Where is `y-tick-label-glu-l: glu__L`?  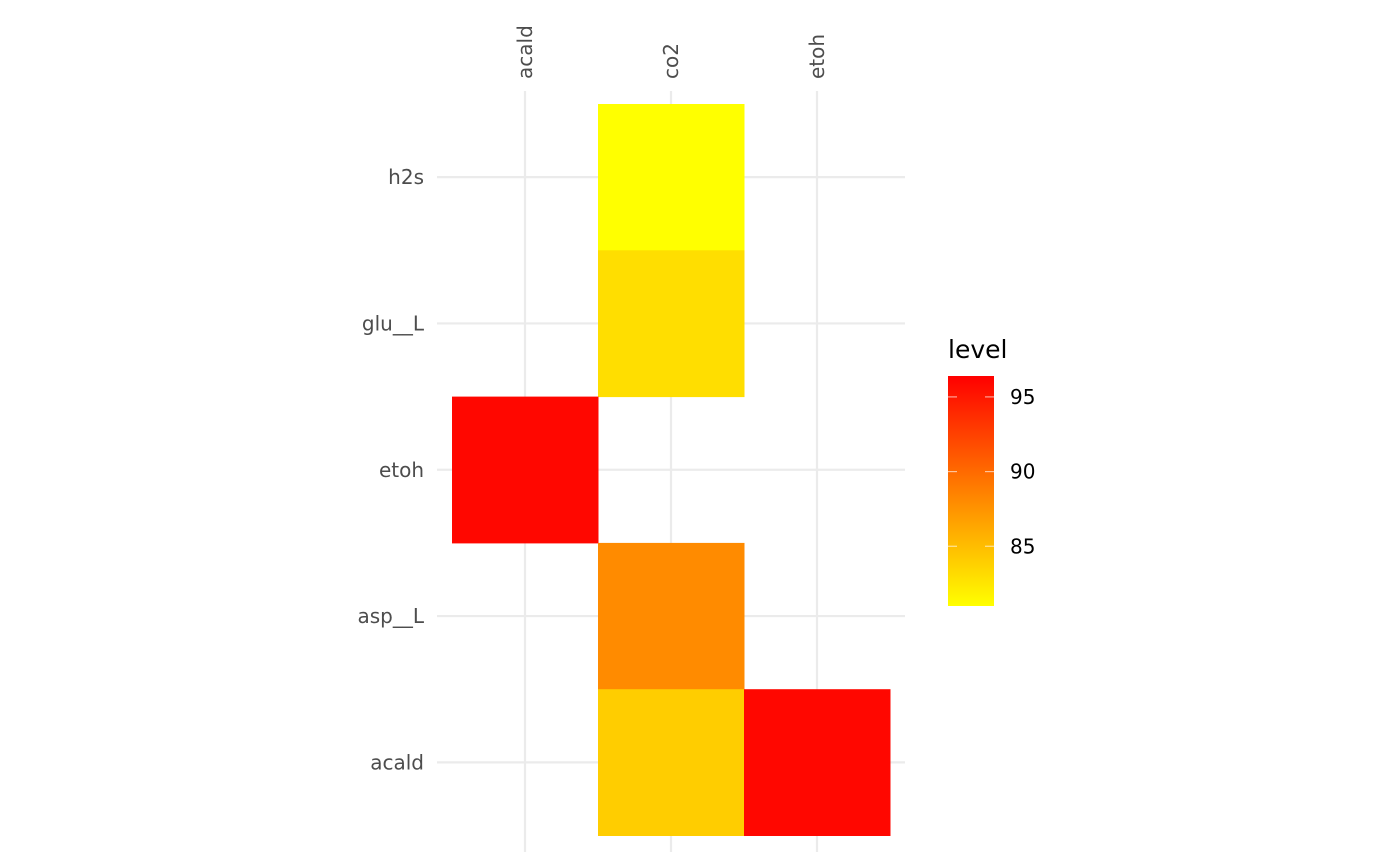
y-tick-label-glu-l: glu__L is located at coordinates (393, 323).